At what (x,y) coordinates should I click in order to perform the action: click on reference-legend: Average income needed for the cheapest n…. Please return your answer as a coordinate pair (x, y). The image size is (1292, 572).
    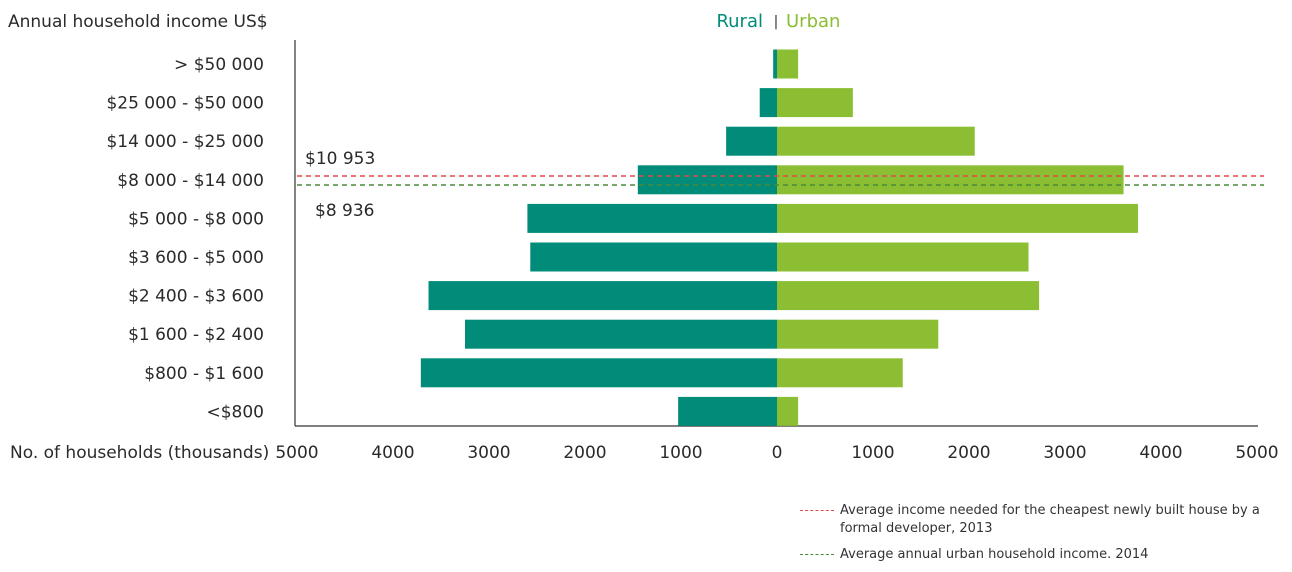
    Looking at the image, I should click on (1040, 537).